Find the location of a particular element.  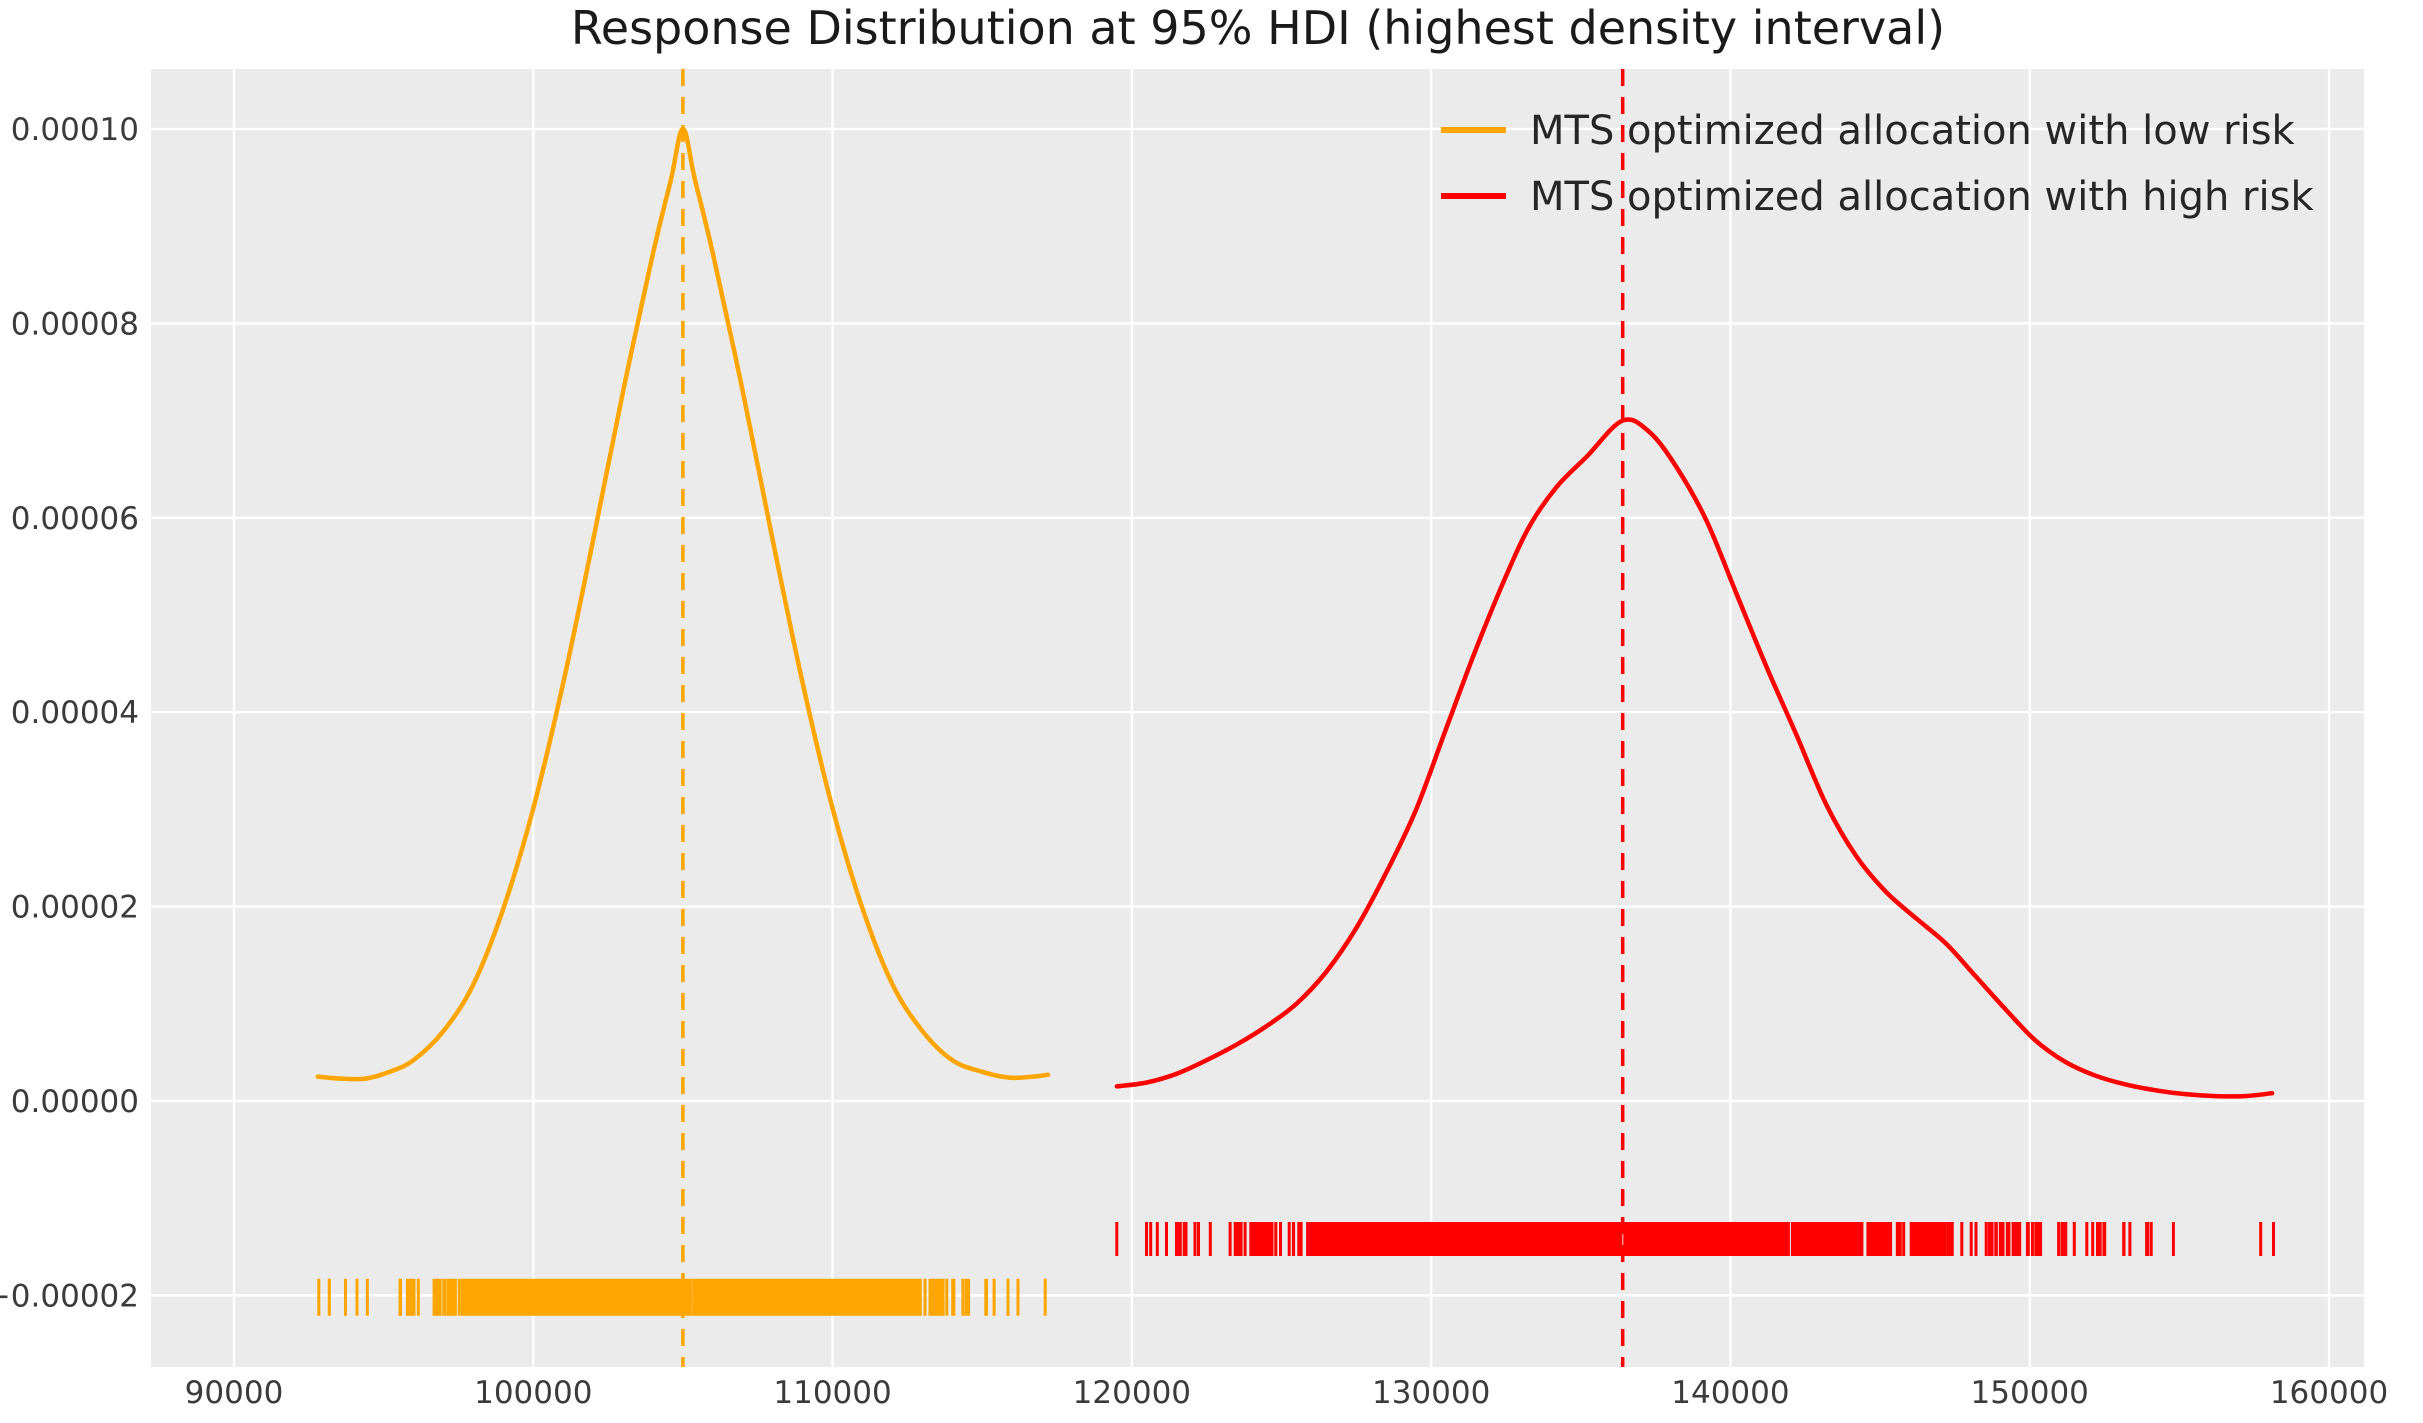

y-tick-label: −0.00002 is located at coordinates (69, 1296).